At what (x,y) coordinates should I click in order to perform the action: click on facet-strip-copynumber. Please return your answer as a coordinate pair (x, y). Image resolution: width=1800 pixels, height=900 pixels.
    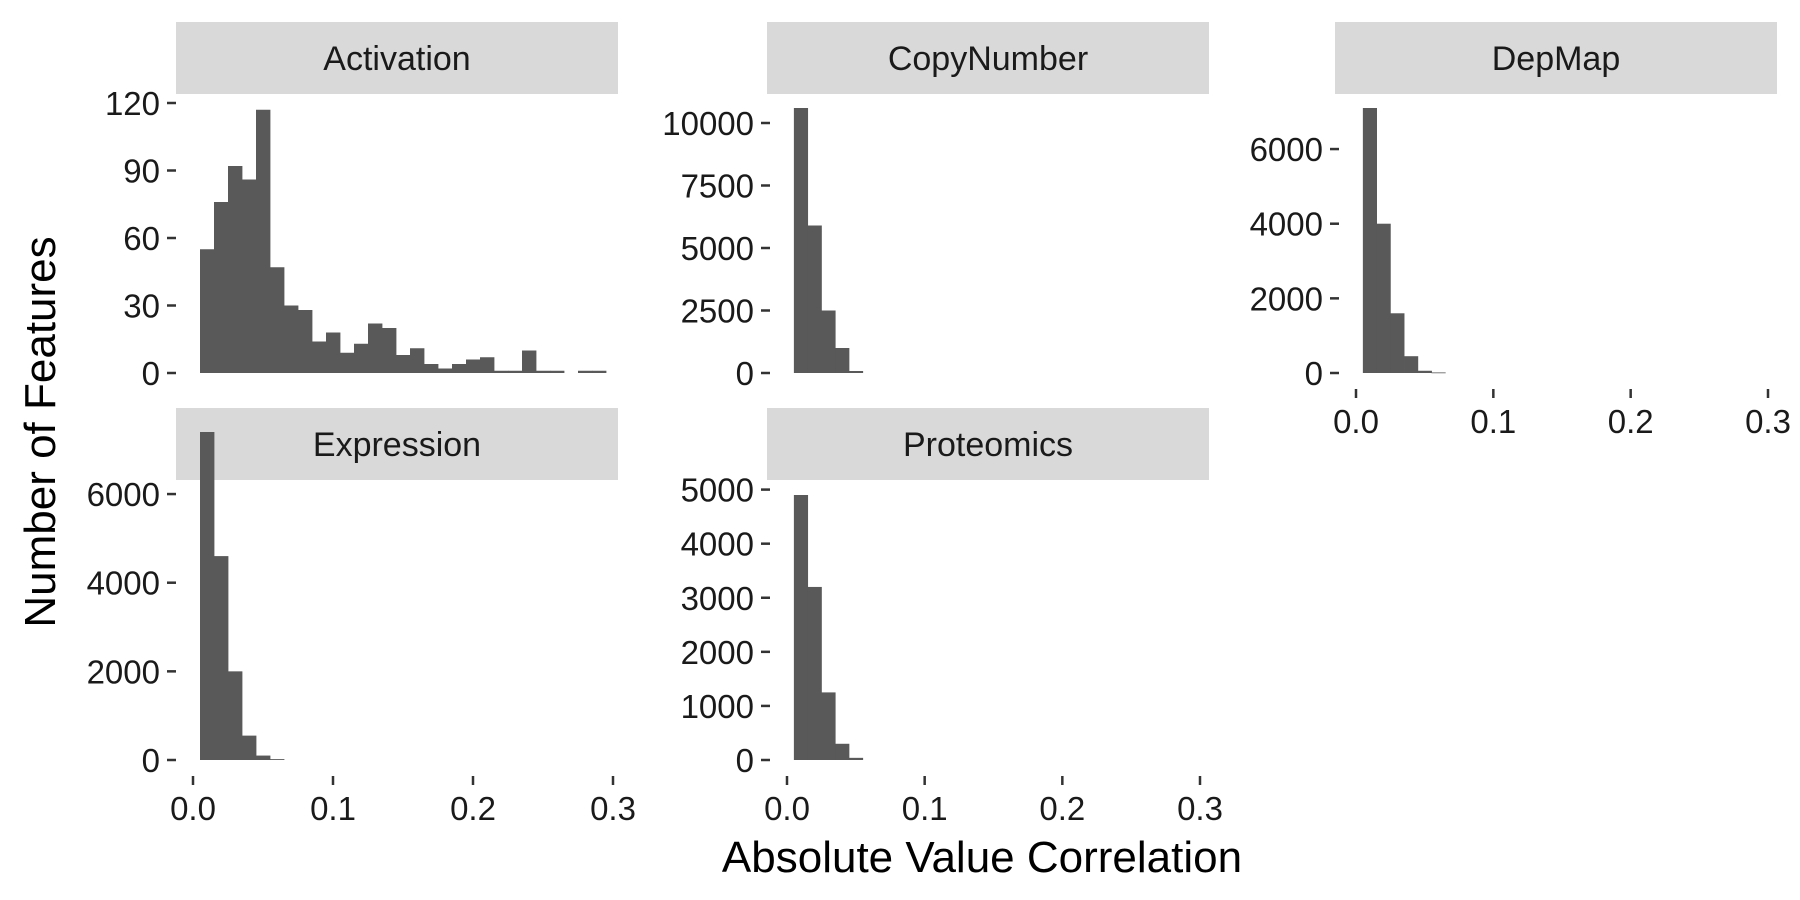
    Looking at the image, I should click on (988, 58).